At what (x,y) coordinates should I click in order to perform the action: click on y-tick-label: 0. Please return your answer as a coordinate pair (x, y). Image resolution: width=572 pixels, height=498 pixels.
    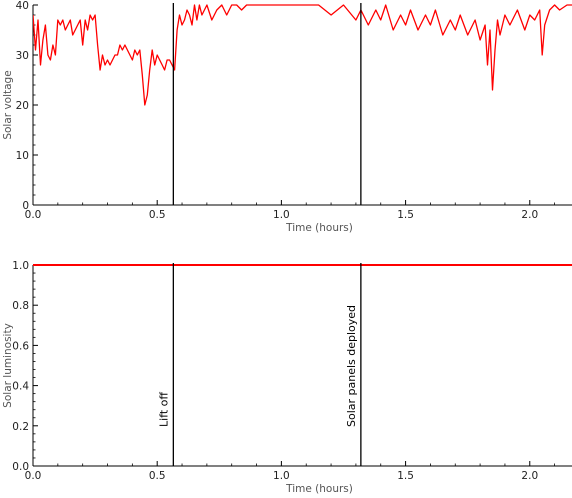
    Looking at the image, I should click on (25, 206).